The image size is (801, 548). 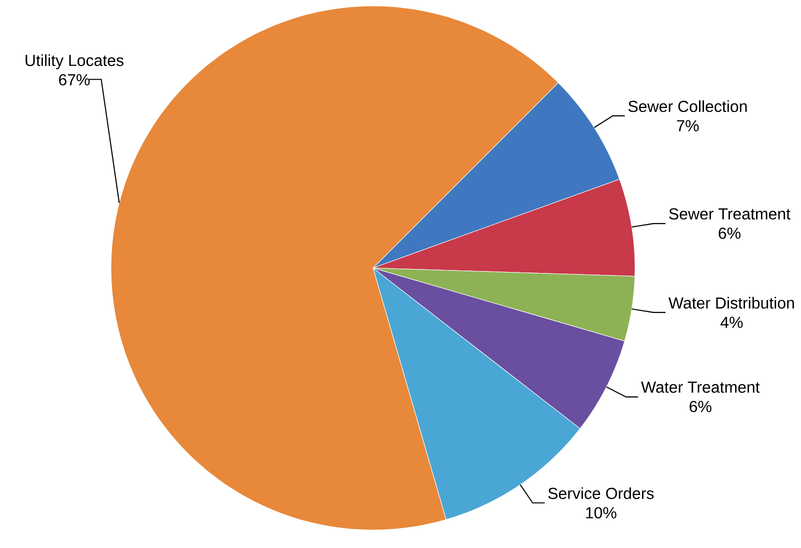 What do you see at coordinates (74, 80) in the screenshot?
I see `data-label: 67%` at bounding box center [74, 80].